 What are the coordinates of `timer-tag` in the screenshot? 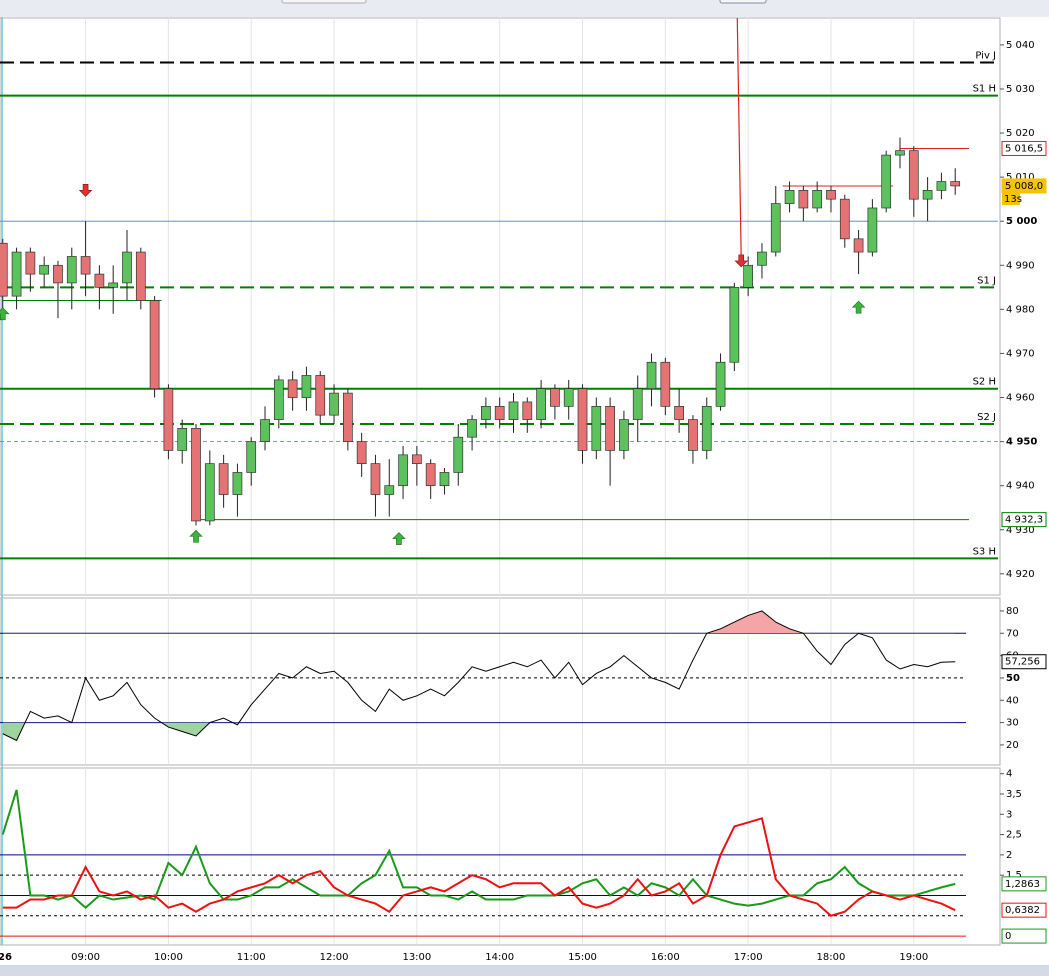 It's located at (1011, 198).